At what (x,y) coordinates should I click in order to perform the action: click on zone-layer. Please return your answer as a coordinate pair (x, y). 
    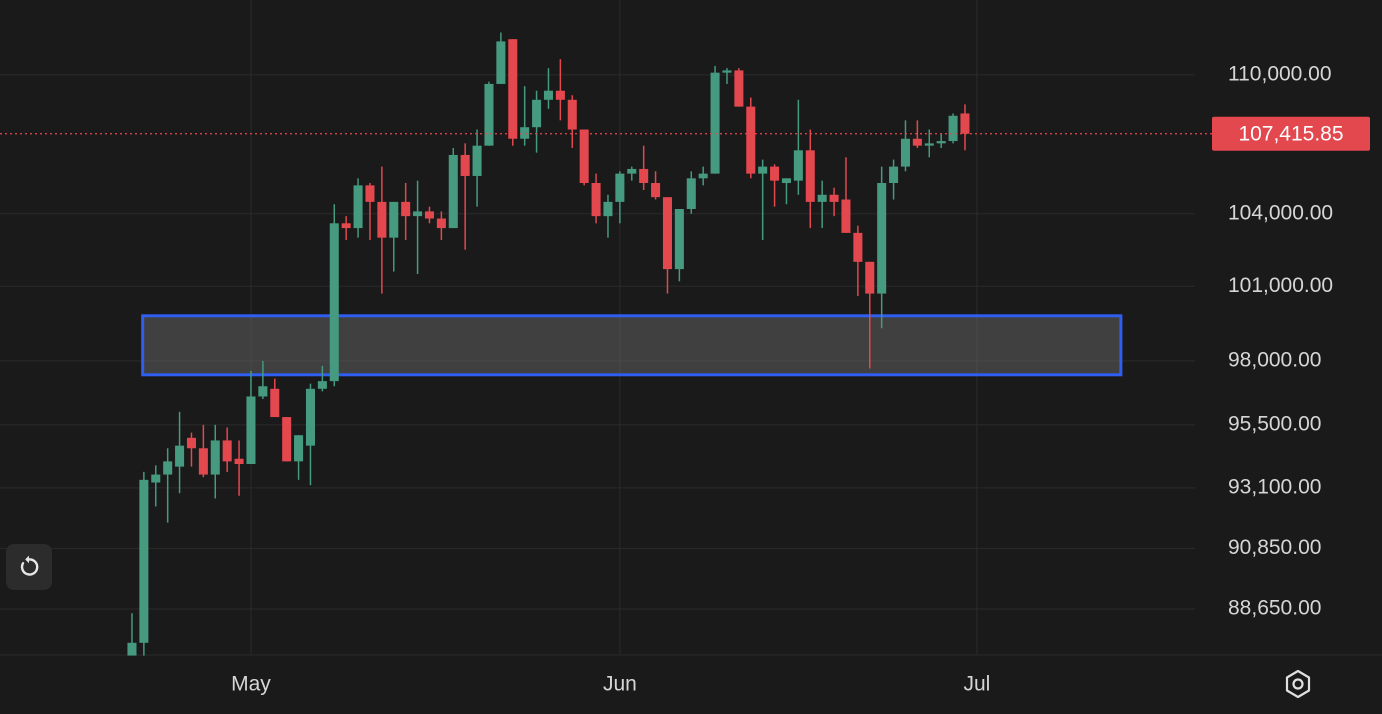
    Looking at the image, I should click on (632, 345).